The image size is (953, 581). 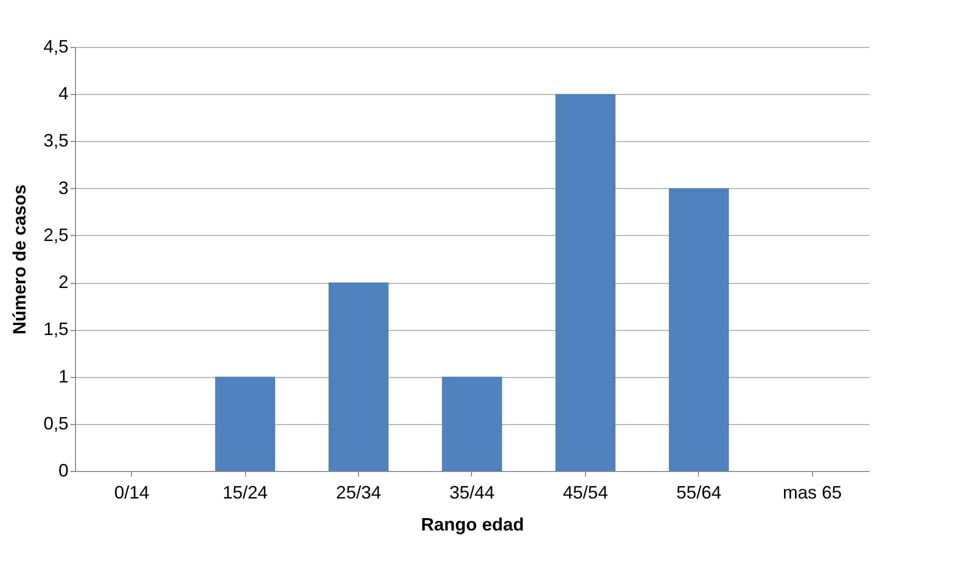 I want to click on x-tick-label: 45/54, so click(x=585, y=492).